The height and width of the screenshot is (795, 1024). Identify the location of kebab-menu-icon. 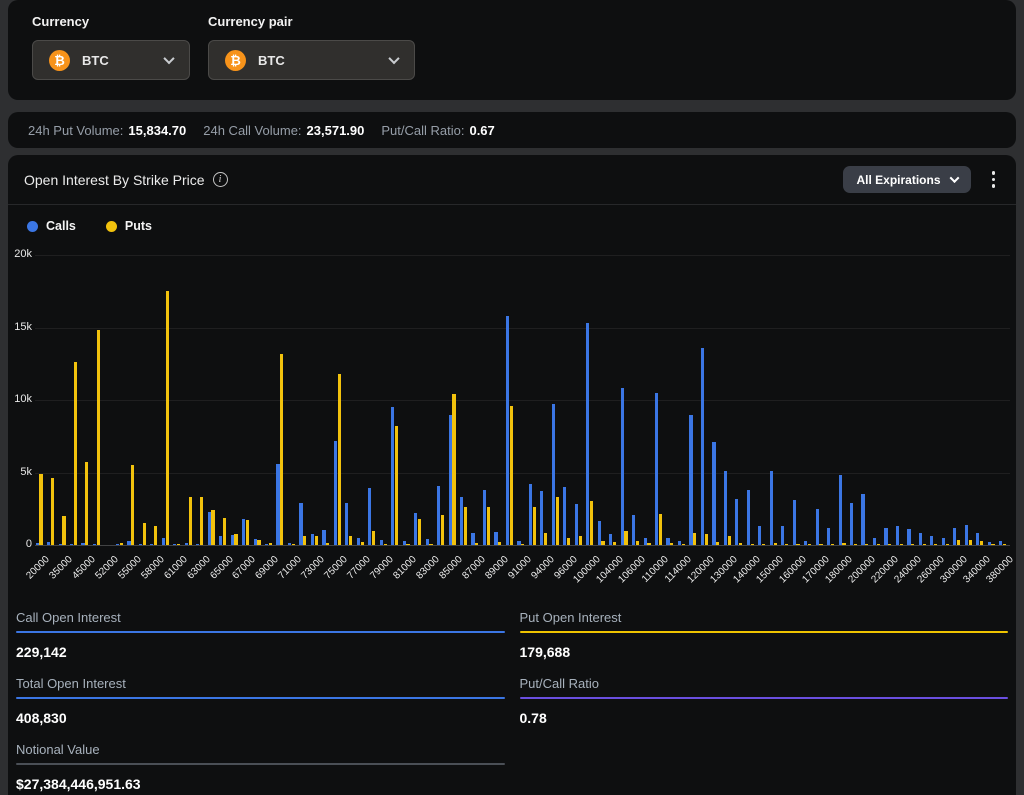
(994, 179).